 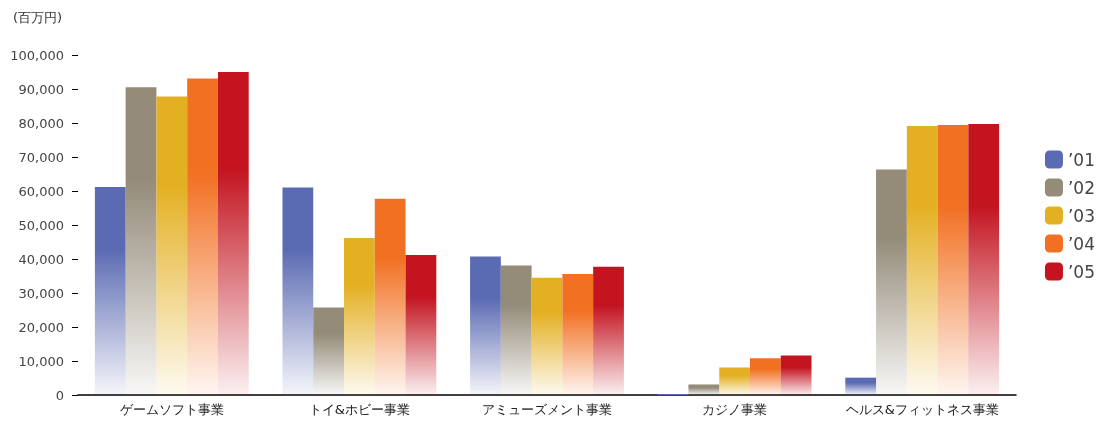 What do you see at coordinates (1081, 215) in the screenshot?
I see `legend-label: ’03` at bounding box center [1081, 215].